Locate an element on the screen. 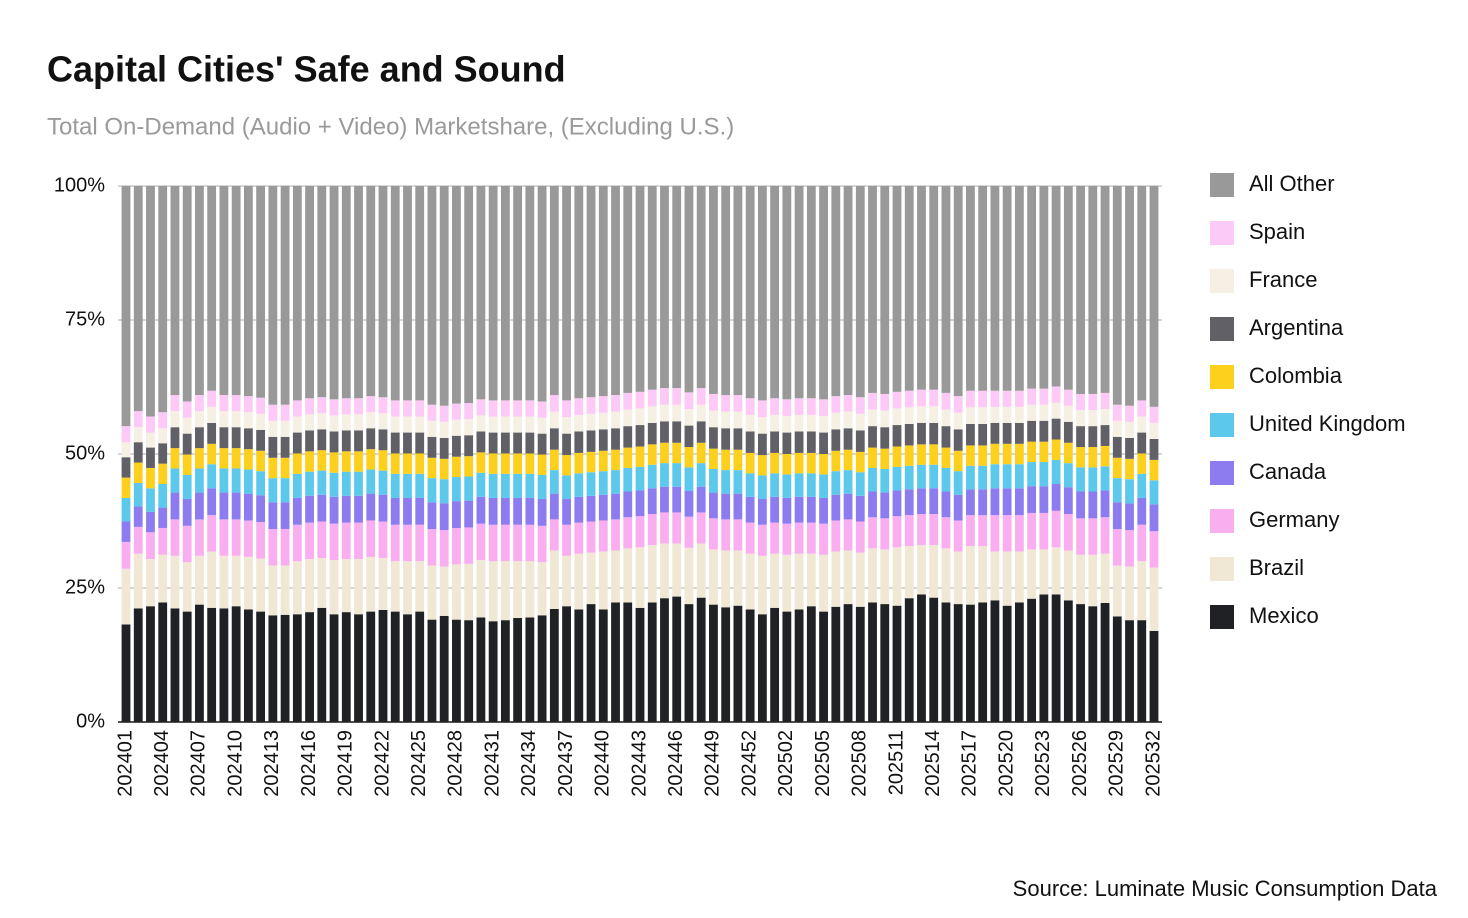  legend-swatch is located at coordinates (1222, 569).